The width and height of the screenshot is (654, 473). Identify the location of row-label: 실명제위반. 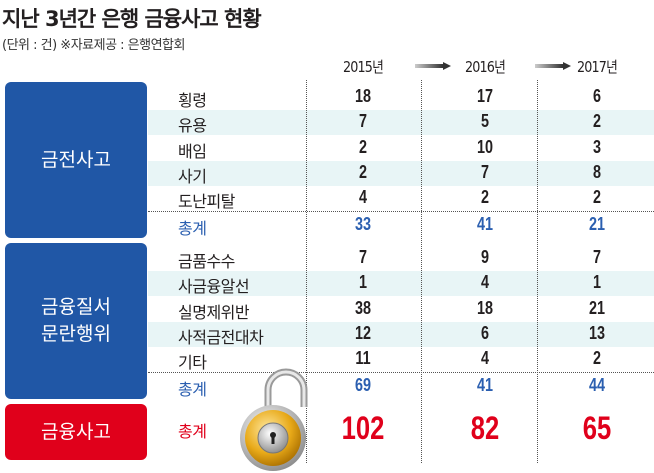
(214, 312).